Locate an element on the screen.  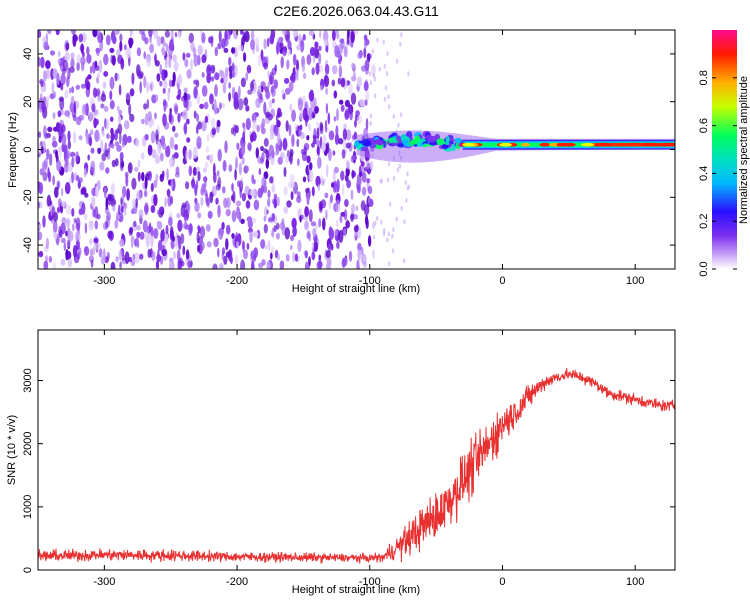
colorbar-tick-label: 0.4 is located at coordinates (704, 173).